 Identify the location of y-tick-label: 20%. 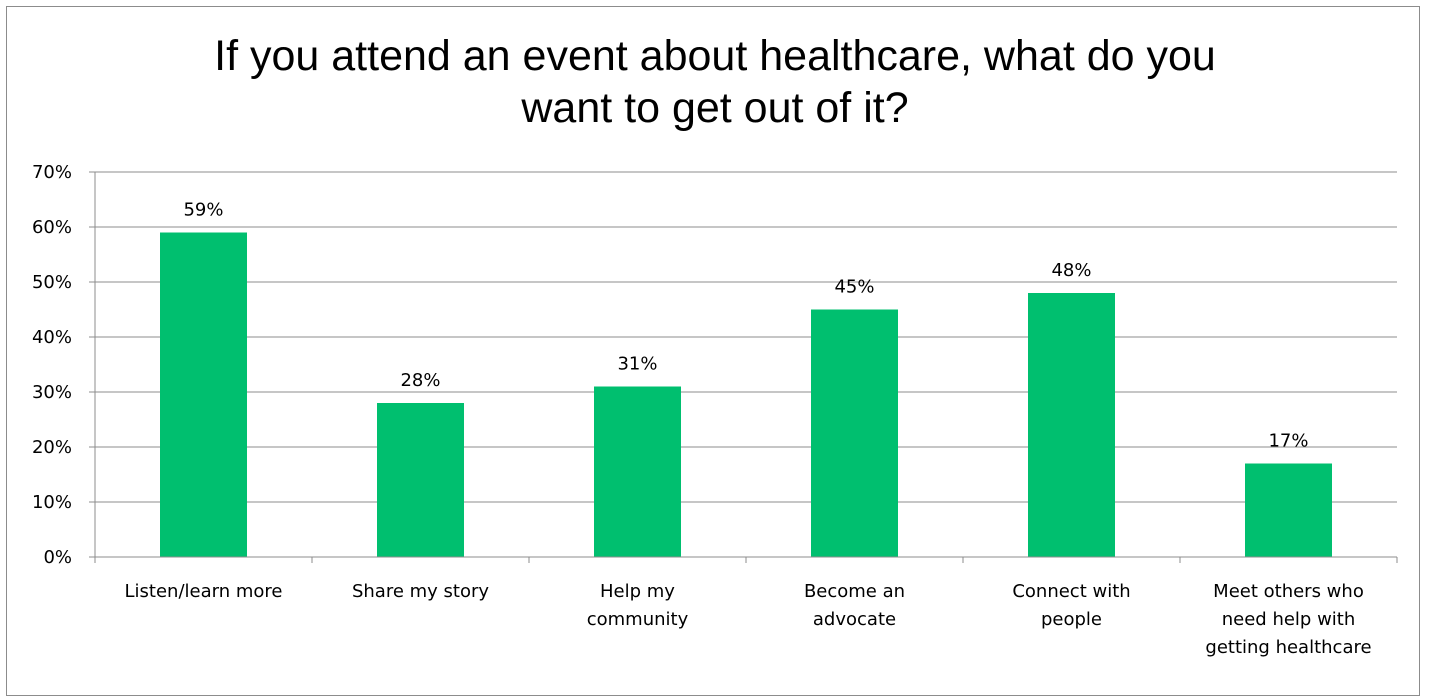
(52, 447).